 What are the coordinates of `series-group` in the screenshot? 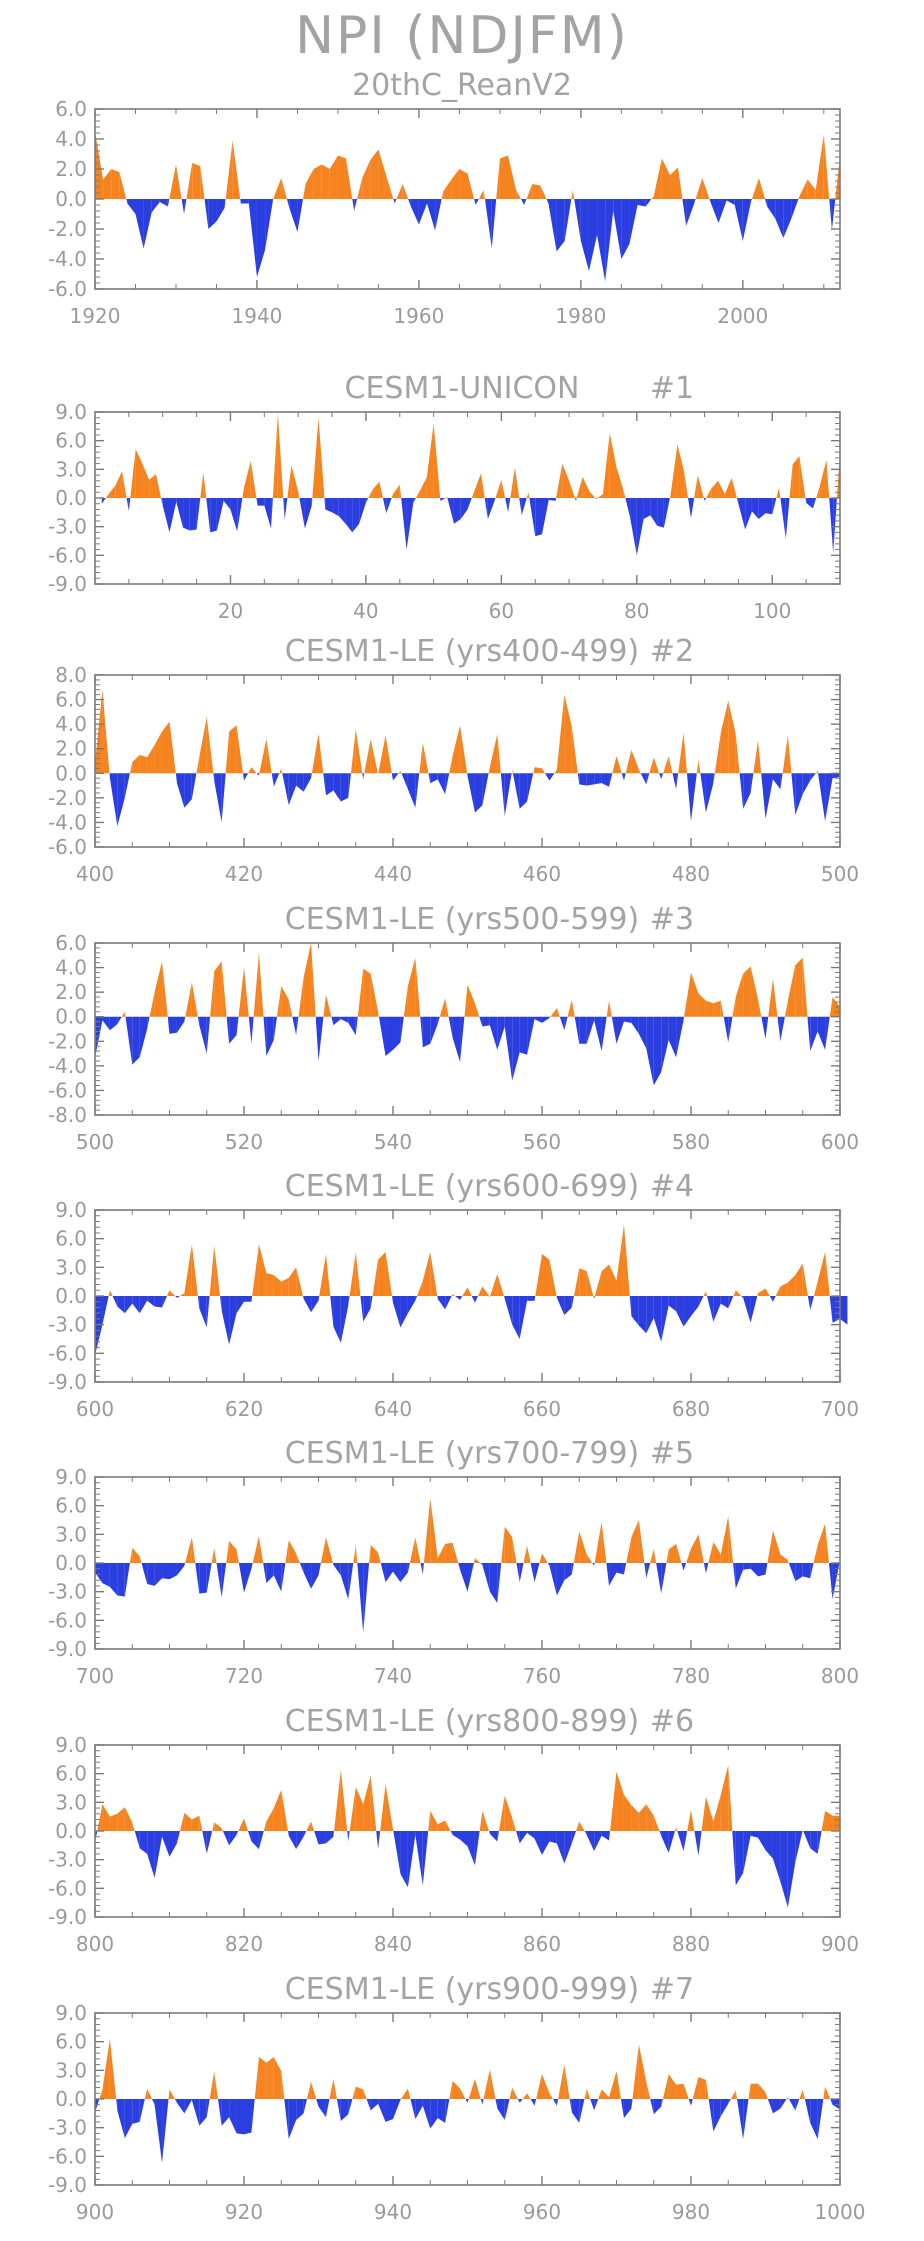 It's located at (471, 484).